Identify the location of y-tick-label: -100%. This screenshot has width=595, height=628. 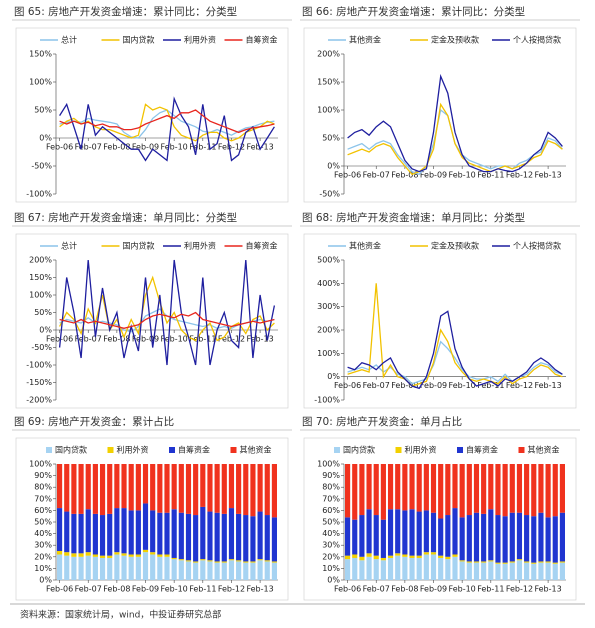
(39, 194).